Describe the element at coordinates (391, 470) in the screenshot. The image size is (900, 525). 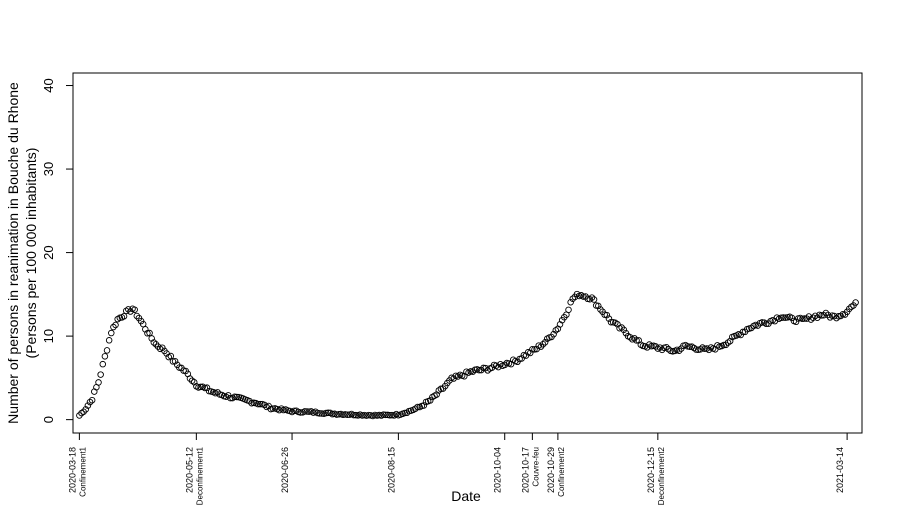
I see `x-tick-label: 2020-08-15` at that location.